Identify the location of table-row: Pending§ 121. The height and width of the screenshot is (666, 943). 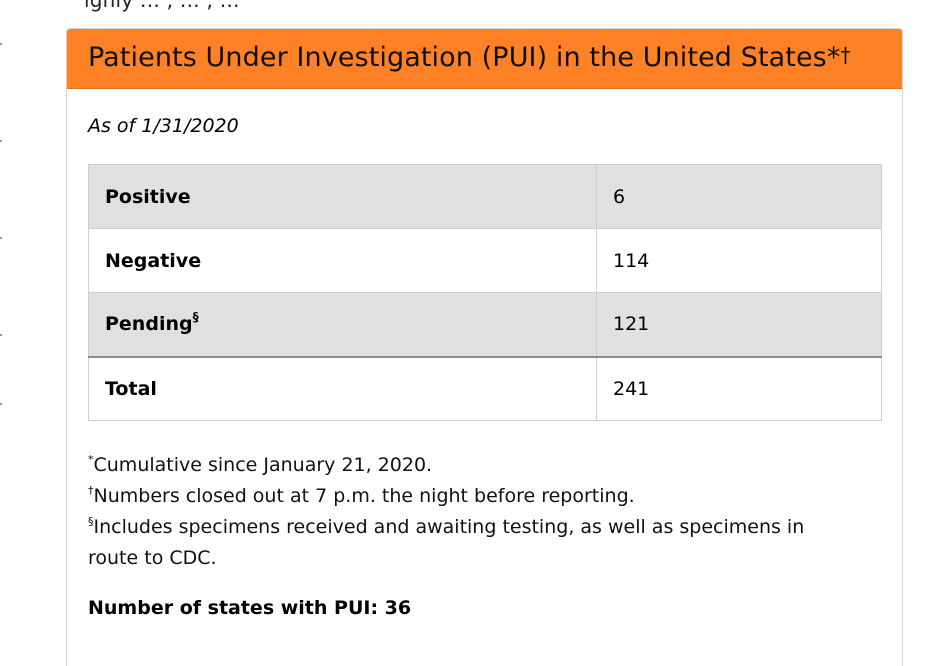
(485, 324).